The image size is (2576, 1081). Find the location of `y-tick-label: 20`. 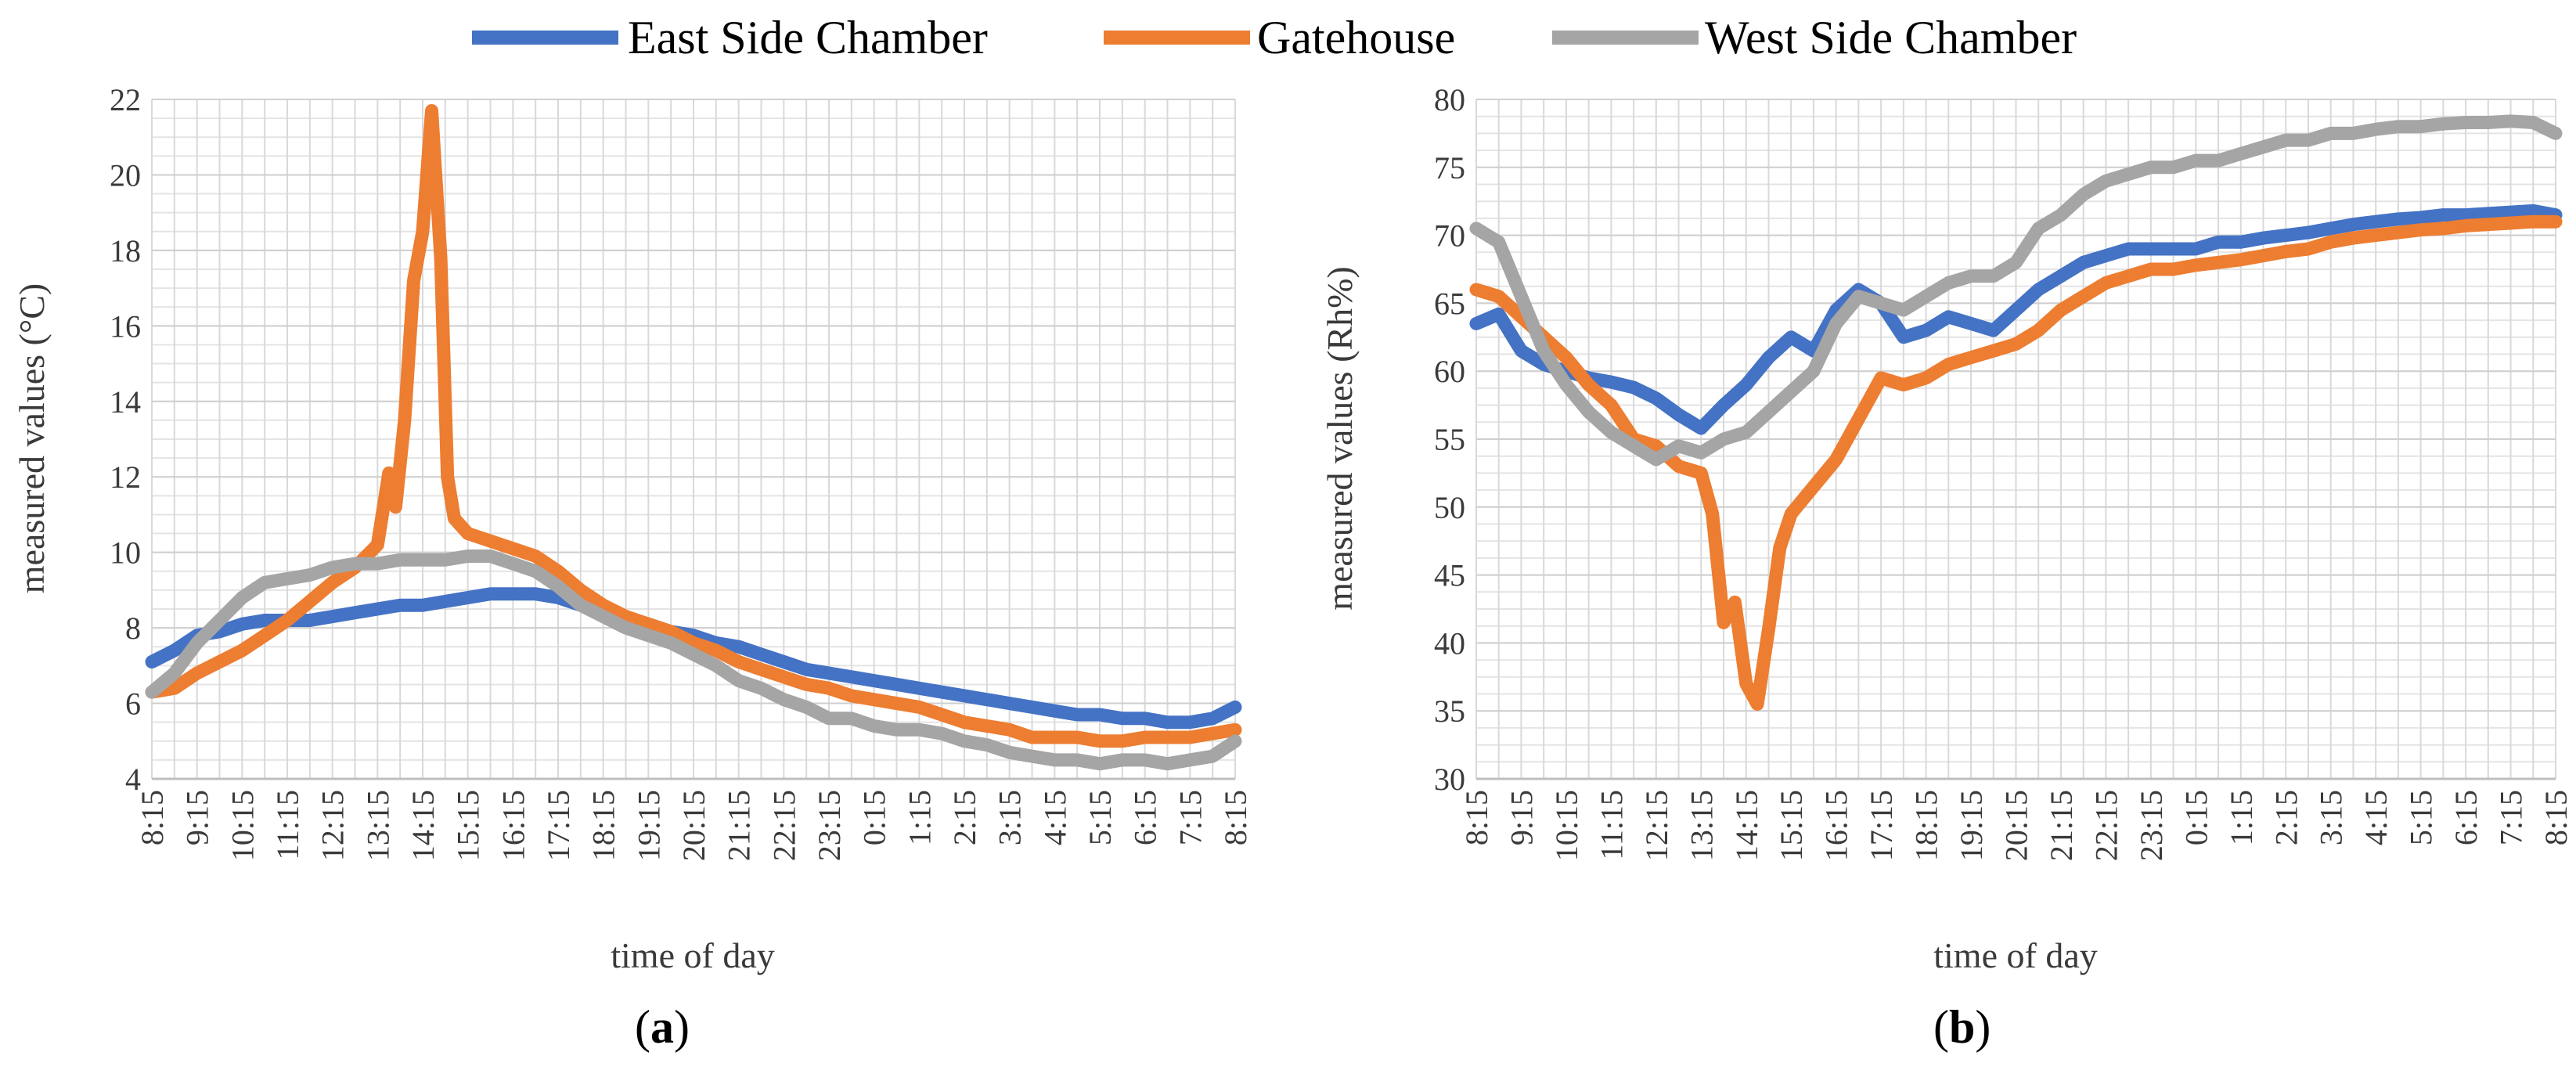

y-tick-label: 20 is located at coordinates (125, 175).